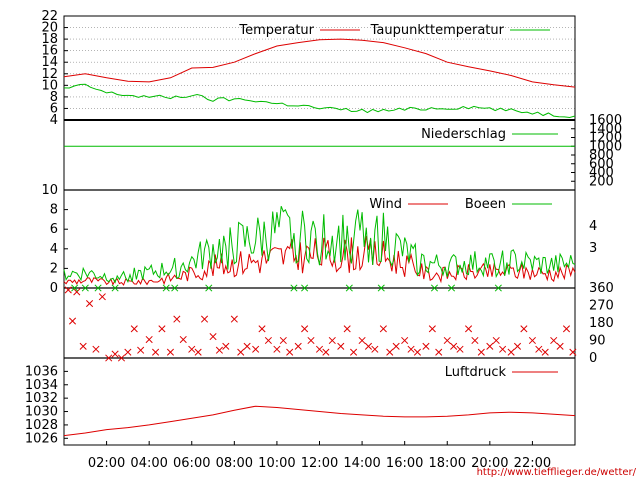 Image resolution: width=640 pixels, height=480 pixels. Describe the element at coordinates (601, 173) in the screenshot. I see `y-tick-label: 400` at that location.